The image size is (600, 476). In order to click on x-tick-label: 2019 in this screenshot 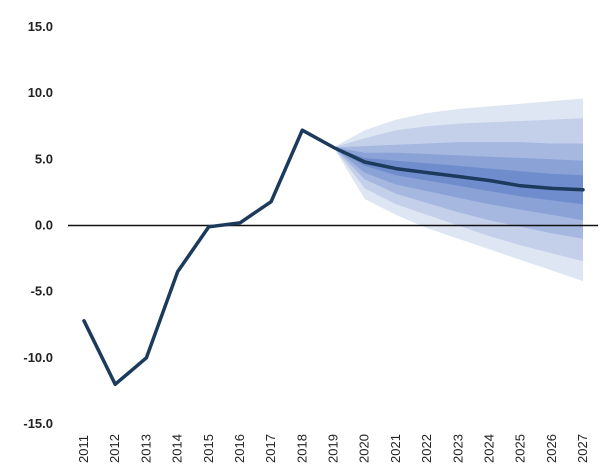, I will do `click(333, 448)`.